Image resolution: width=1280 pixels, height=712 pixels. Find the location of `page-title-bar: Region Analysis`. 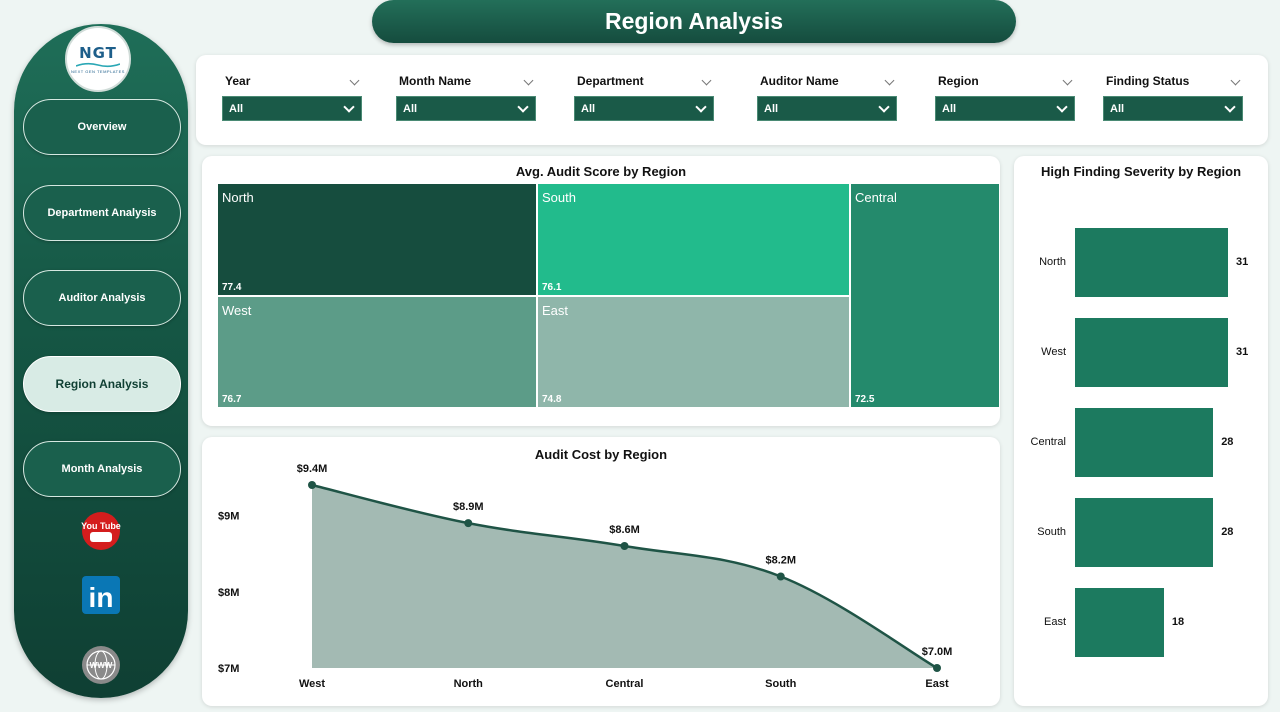

page-title-bar: Region Analysis is located at coordinates (694, 21).